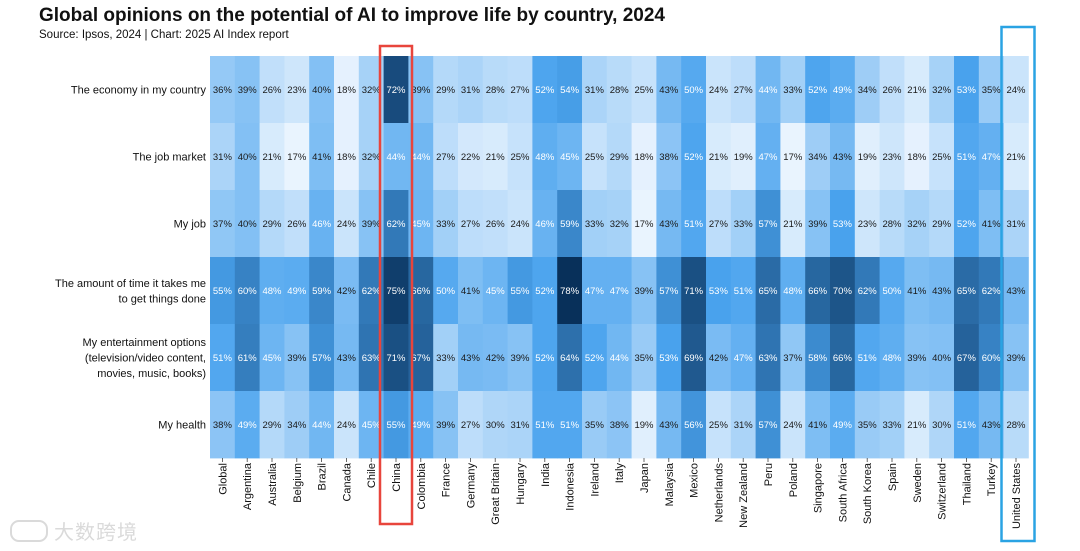 This screenshot has width=1080, height=551. Describe the element at coordinates (819, 488) in the screenshot. I see `column-label: Singapore` at that location.